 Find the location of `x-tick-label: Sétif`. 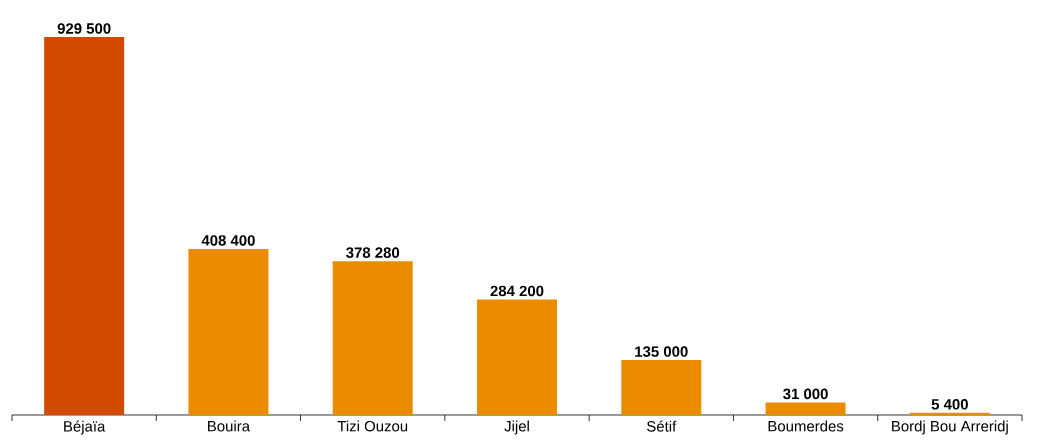

x-tick-label: Sétif is located at coordinates (662, 426).